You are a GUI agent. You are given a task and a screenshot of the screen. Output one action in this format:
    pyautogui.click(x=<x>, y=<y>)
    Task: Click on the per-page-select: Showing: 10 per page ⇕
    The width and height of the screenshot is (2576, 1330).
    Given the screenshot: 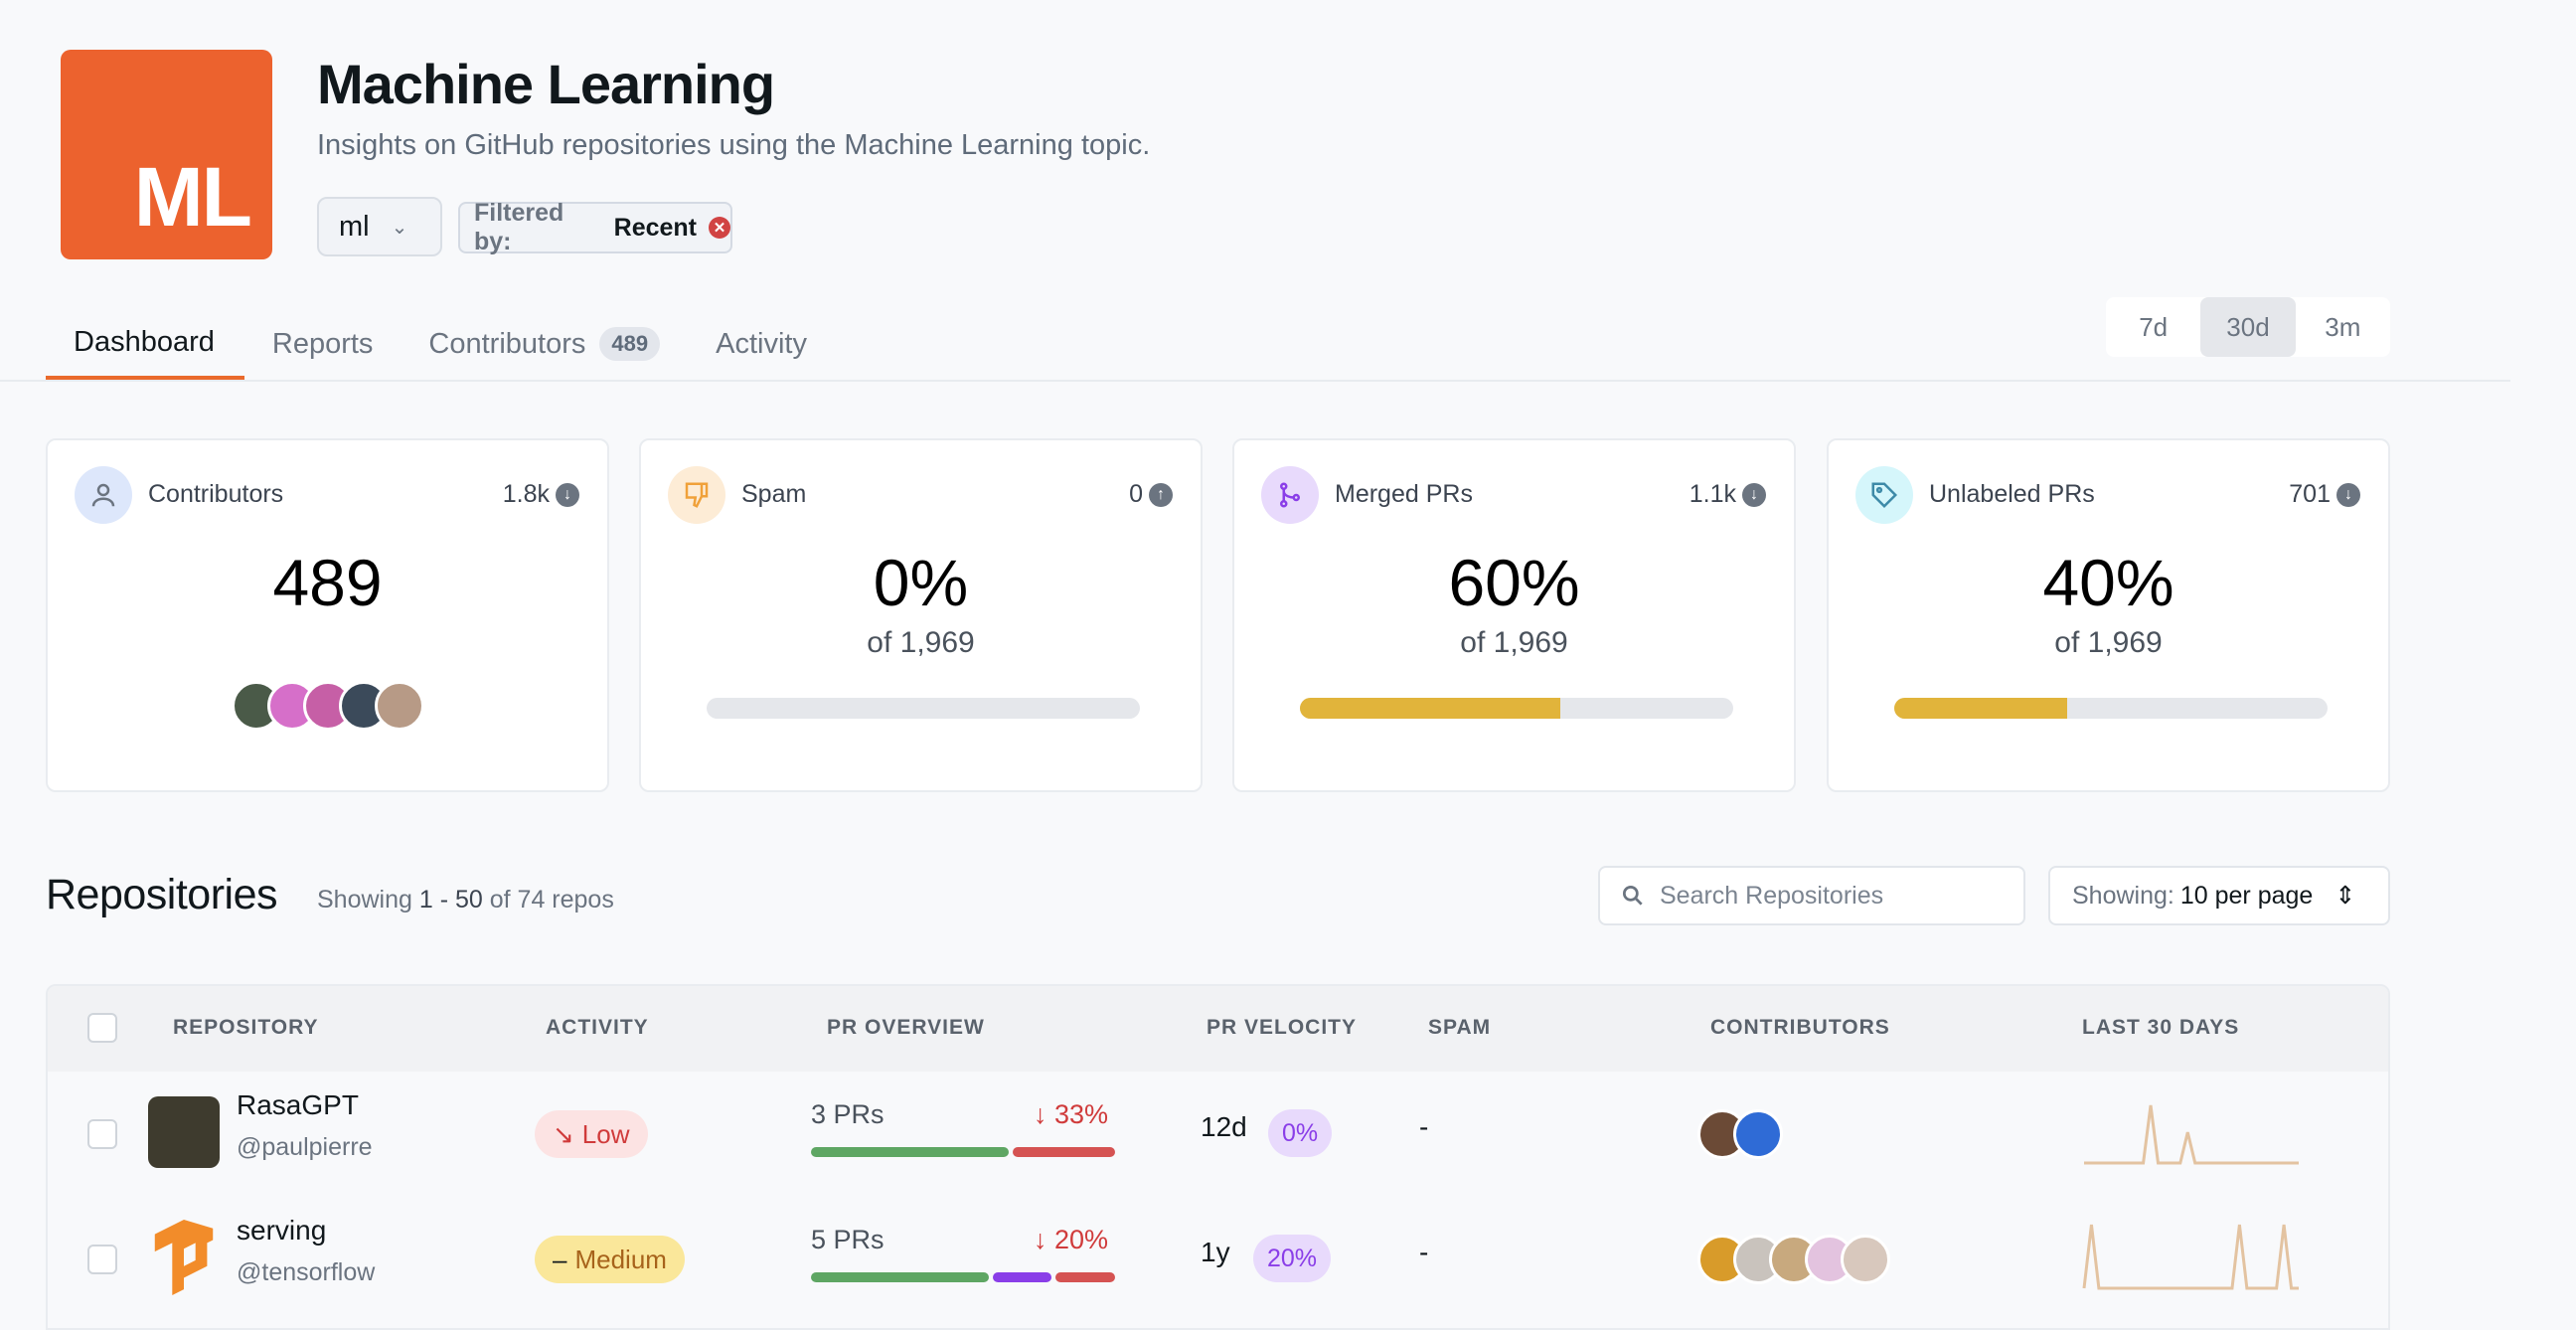 What is the action you would take?
    pyautogui.click(x=2219, y=895)
    